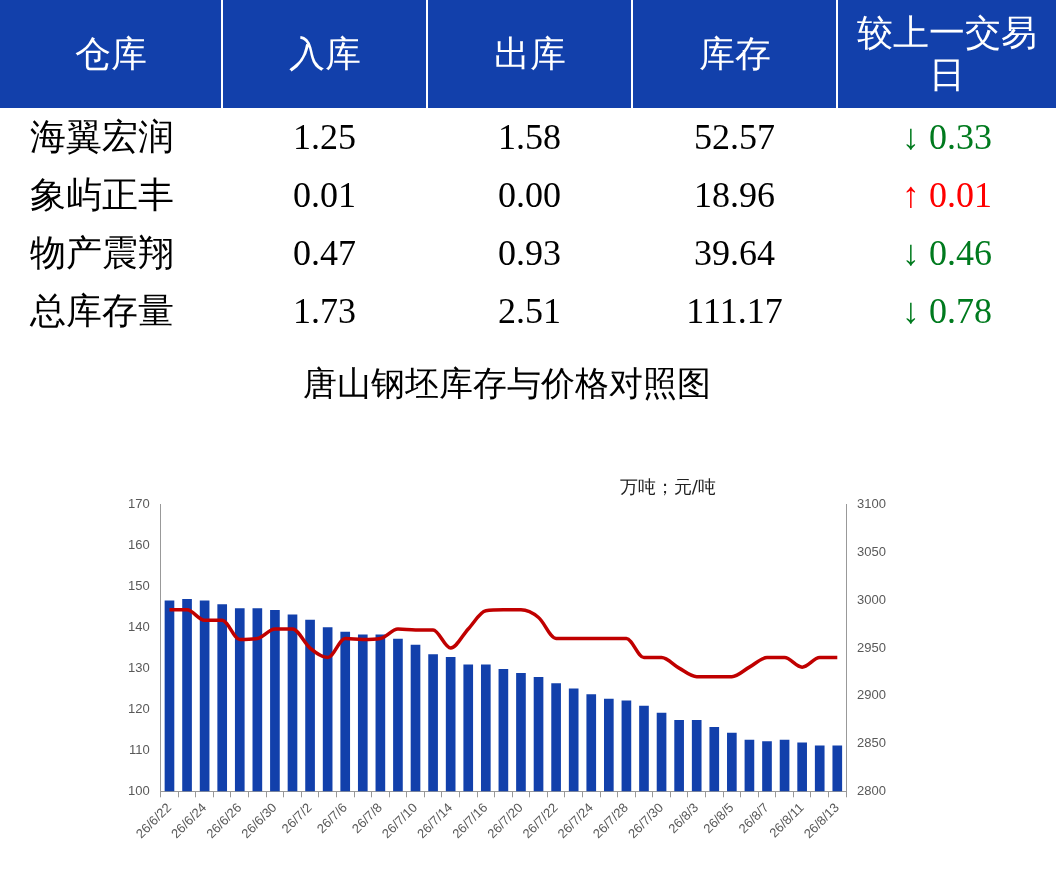 This screenshot has width=1057, height=895. Describe the element at coordinates (529, 137) in the screenshot. I see `text: 1.58` at that location.